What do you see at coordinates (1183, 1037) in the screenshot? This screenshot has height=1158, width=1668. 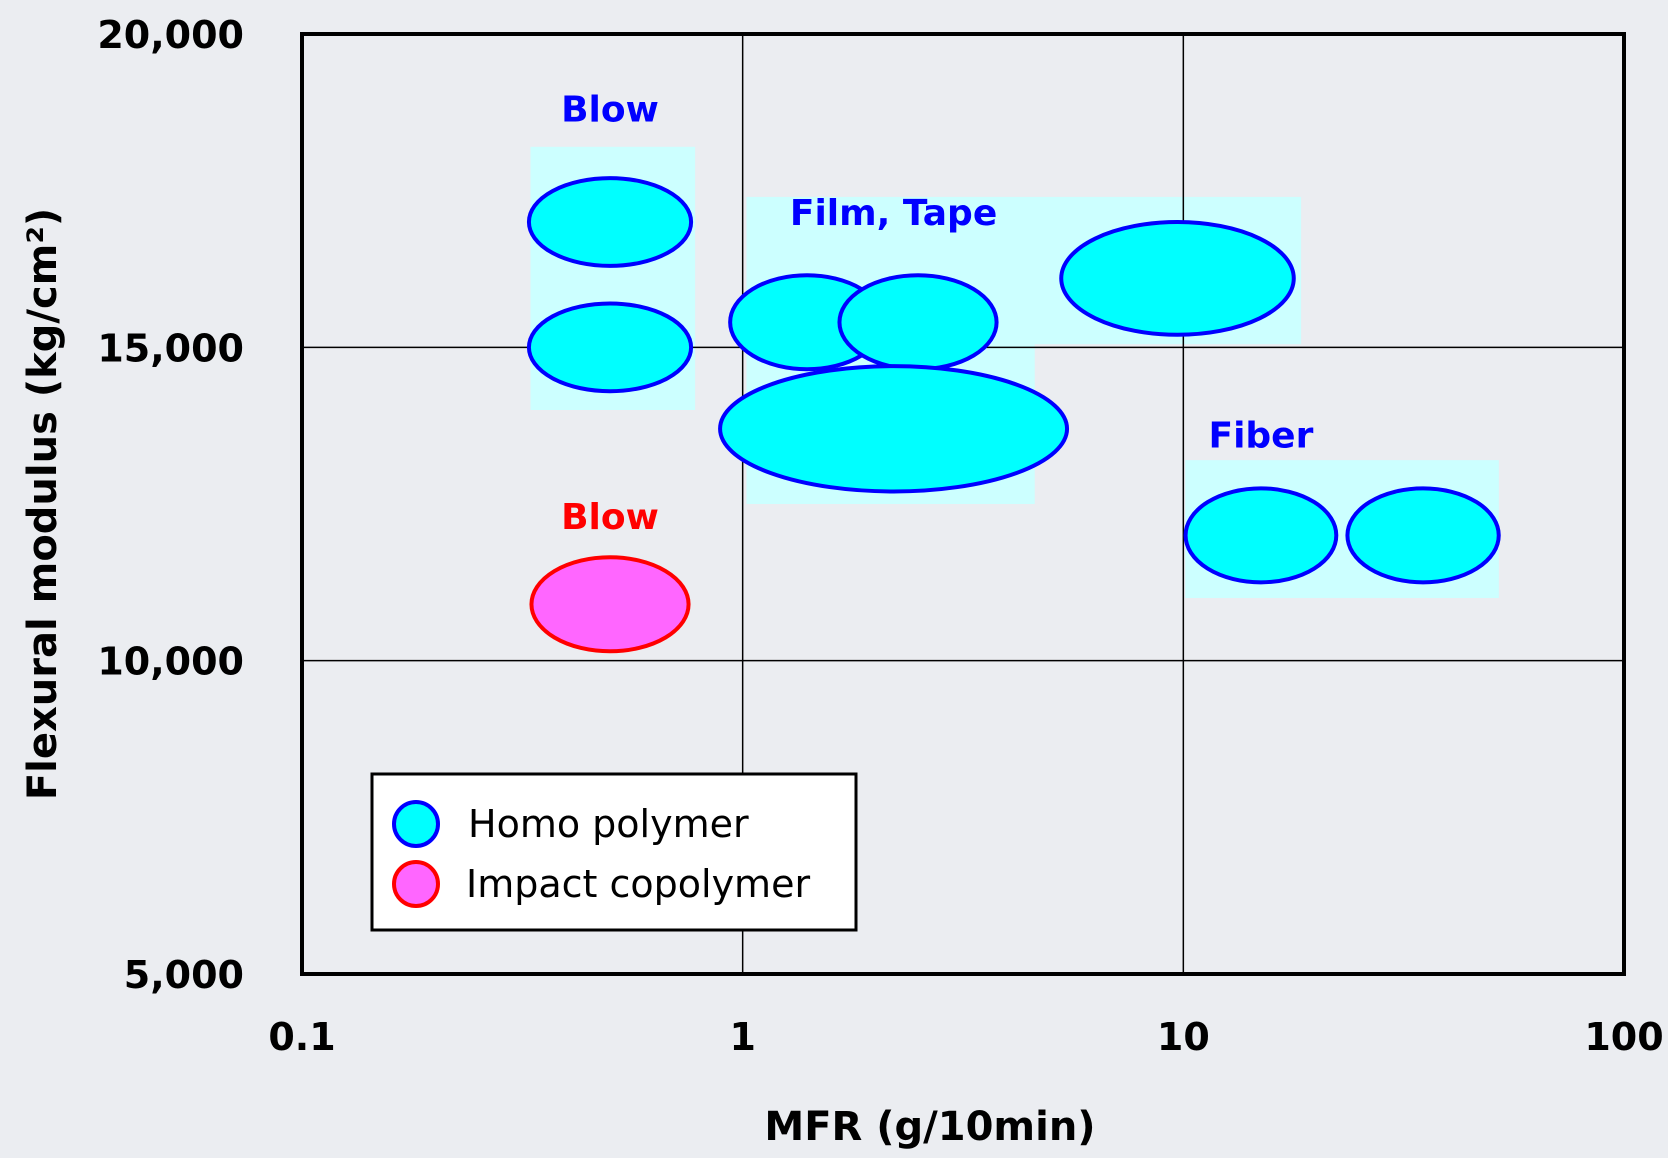 I see `x-tick-label: 10` at bounding box center [1183, 1037].